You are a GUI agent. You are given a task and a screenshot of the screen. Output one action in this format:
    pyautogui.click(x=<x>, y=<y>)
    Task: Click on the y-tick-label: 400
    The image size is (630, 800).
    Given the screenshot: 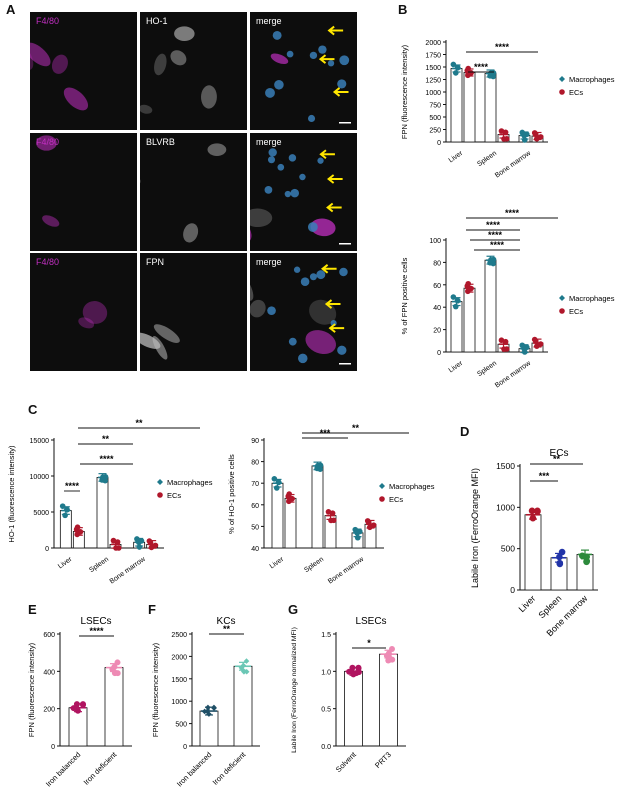 What is the action you would take?
    pyautogui.click(x=49, y=672)
    